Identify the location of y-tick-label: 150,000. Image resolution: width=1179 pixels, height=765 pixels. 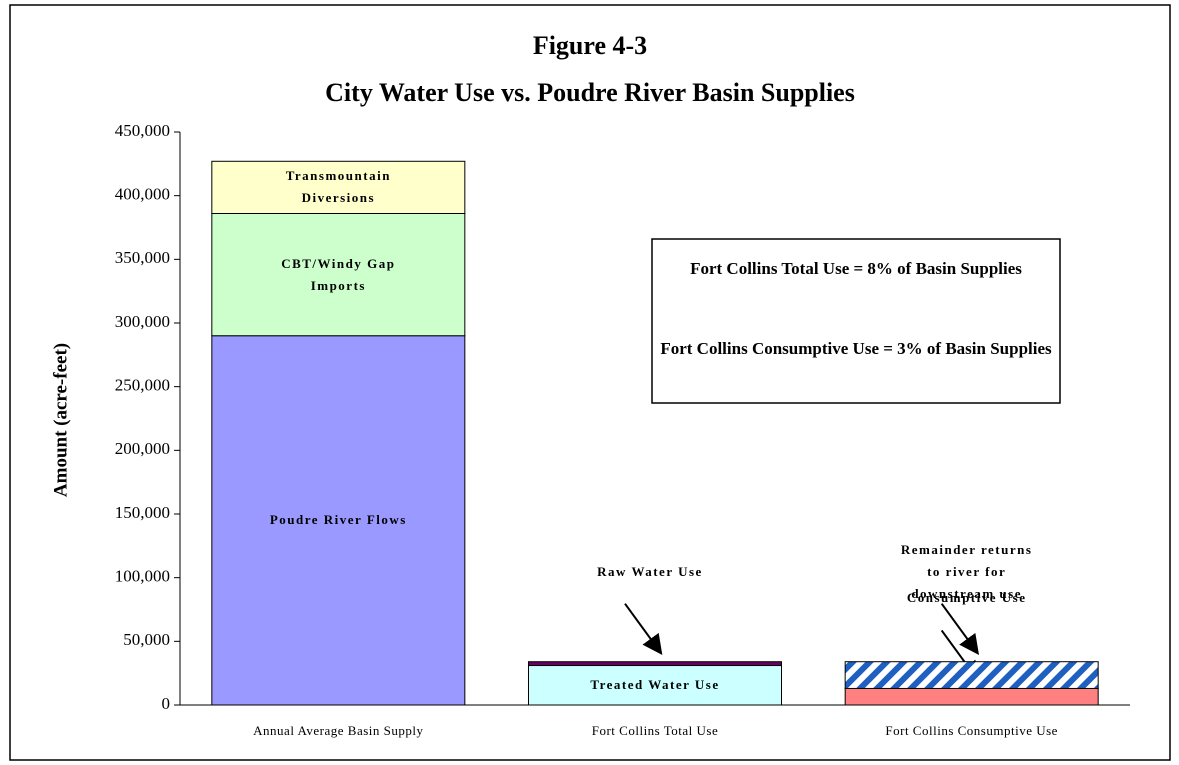
(142, 512).